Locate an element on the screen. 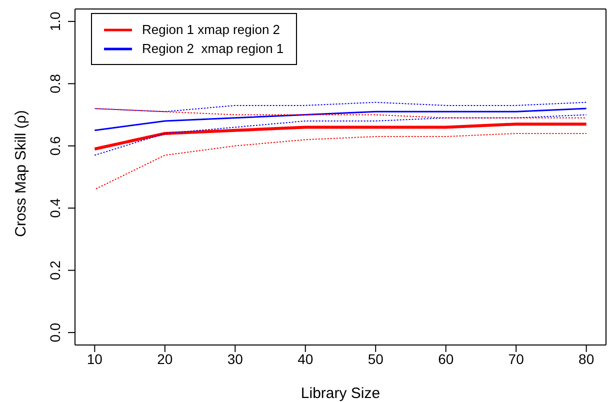 The width and height of the screenshot is (608, 402). y-tick-label: 1.0 is located at coordinates (55, 22).